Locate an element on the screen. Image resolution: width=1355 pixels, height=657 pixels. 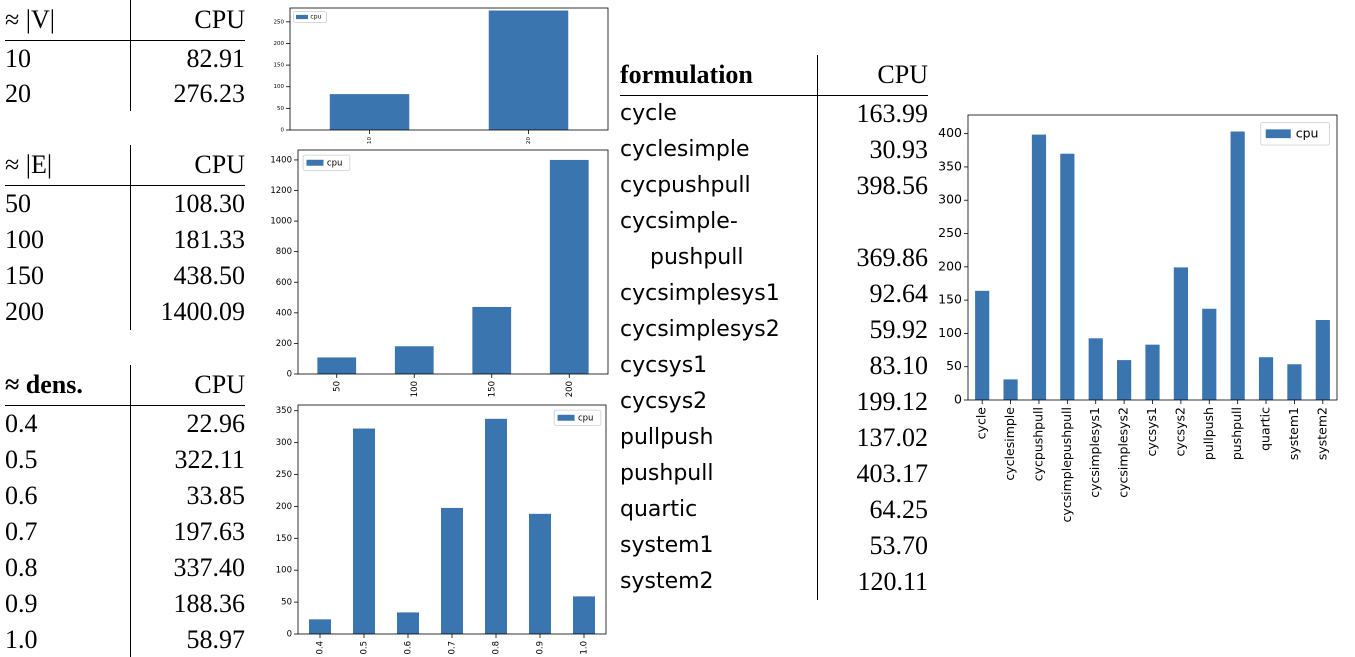
x-tick-label: pullpush is located at coordinates (1208, 433).